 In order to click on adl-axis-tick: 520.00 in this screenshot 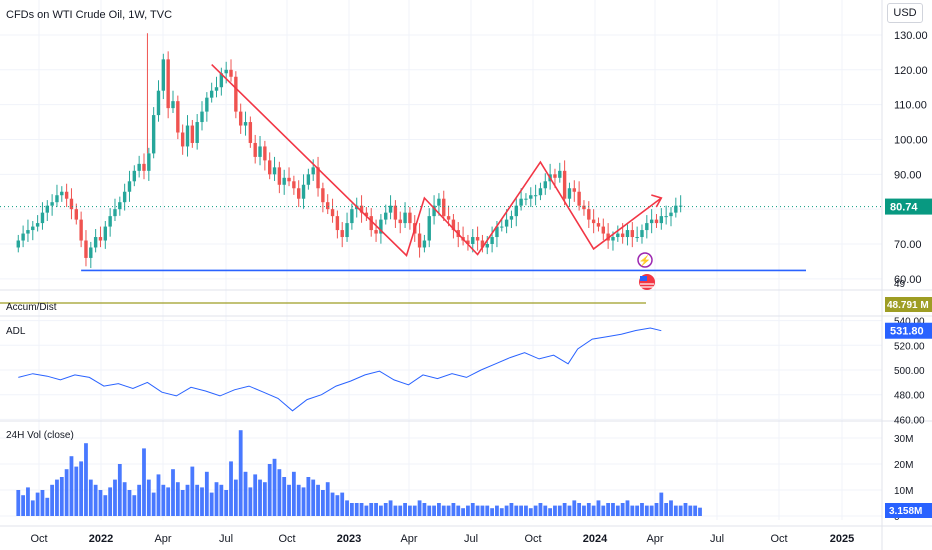, I will do `click(909, 346)`.